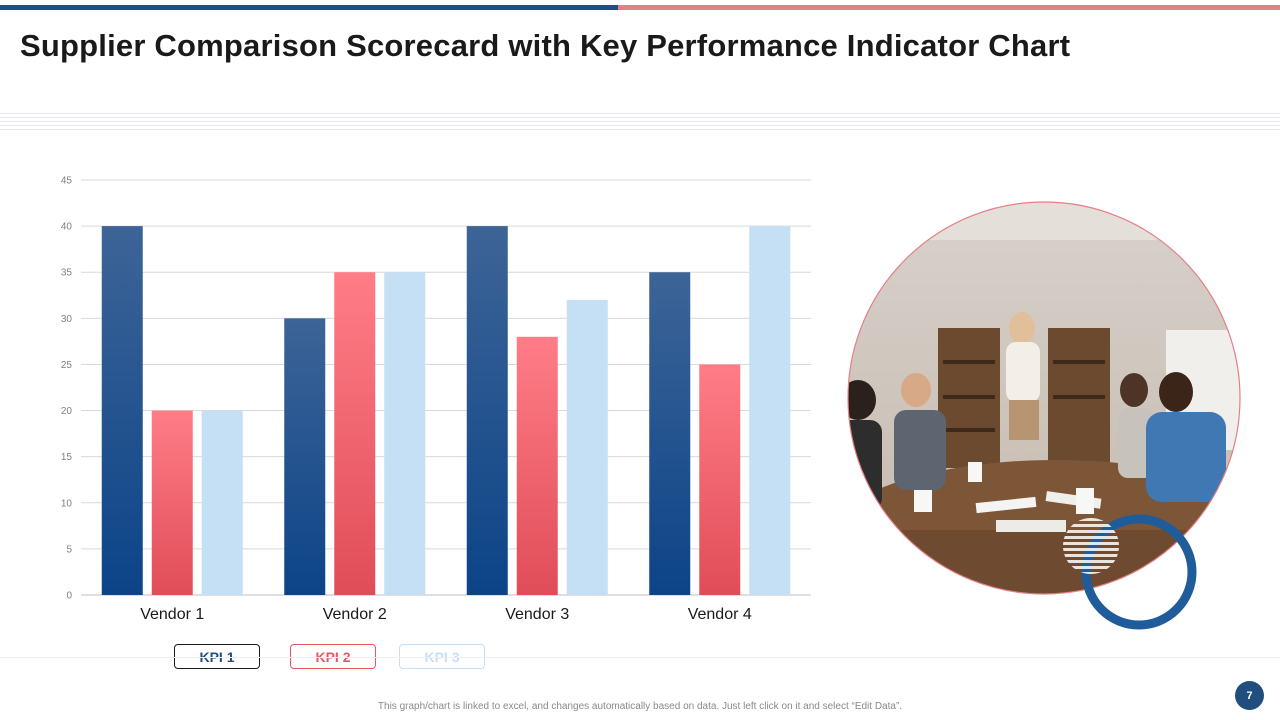  Describe the element at coordinates (537, 614) in the screenshot. I see `x-tick-label: Vendor 3` at that location.